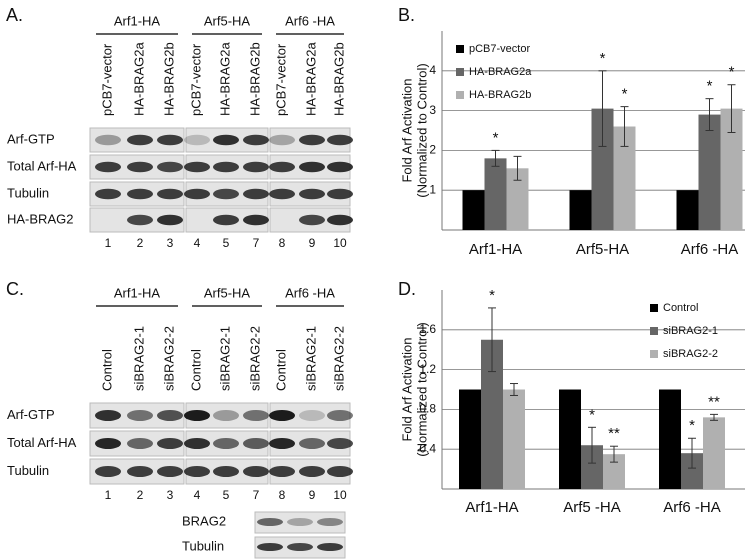  Describe the element at coordinates (499, 49) in the screenshot. I see `legend-label: pCB7-vector` at that location.